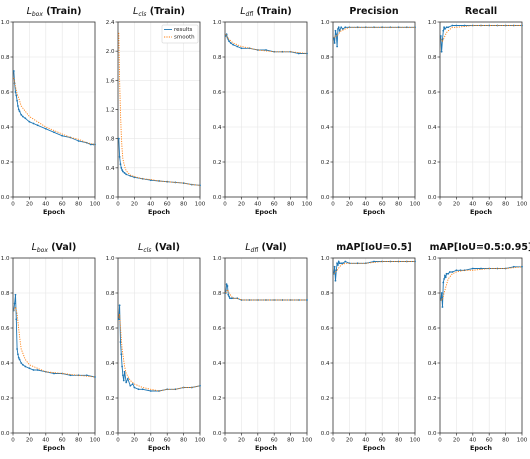 The width and height of the screenshot is (530, 459). Describe the element at coordinates (110, 364) in the screenshot. I see `y-tick-label: 0.4` at that location.